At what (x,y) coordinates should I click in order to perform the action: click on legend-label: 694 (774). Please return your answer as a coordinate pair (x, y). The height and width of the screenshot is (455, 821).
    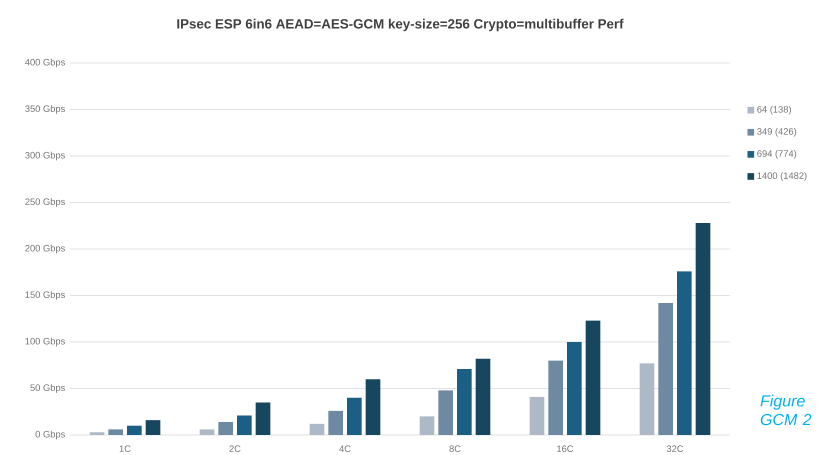
    Looking at the image, I should click on (776, 154).